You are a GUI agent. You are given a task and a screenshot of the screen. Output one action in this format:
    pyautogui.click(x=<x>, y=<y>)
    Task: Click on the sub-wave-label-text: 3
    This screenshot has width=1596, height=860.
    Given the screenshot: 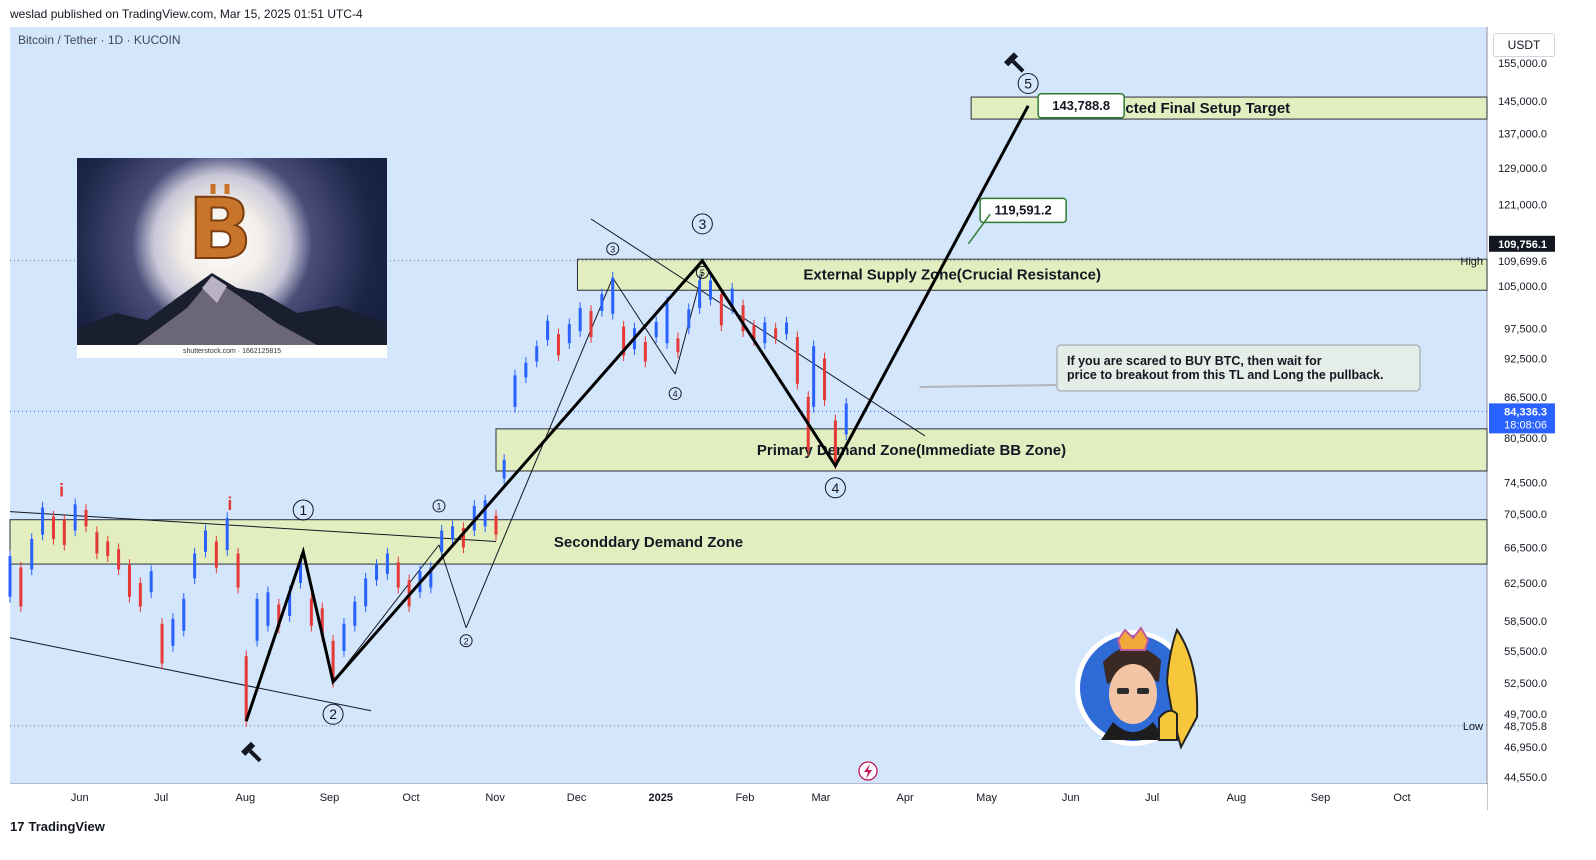 What is the action you would take?
    pyautogui.click(x=612, y=249)
    